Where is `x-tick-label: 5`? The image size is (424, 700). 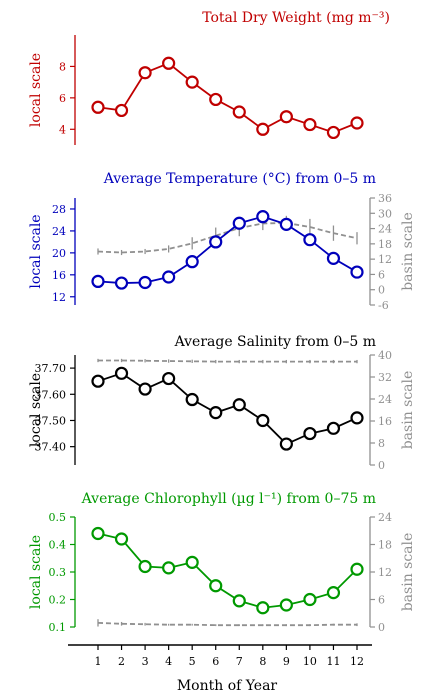
x-tick-label: 5 is located at coordinates (192, 661).